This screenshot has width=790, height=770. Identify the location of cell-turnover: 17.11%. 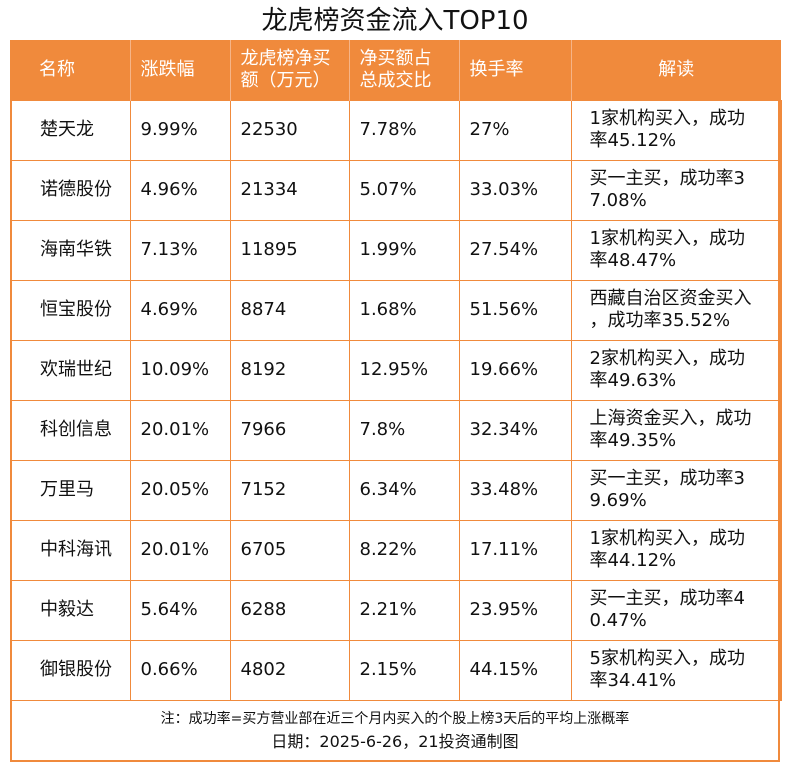
(515, 550).